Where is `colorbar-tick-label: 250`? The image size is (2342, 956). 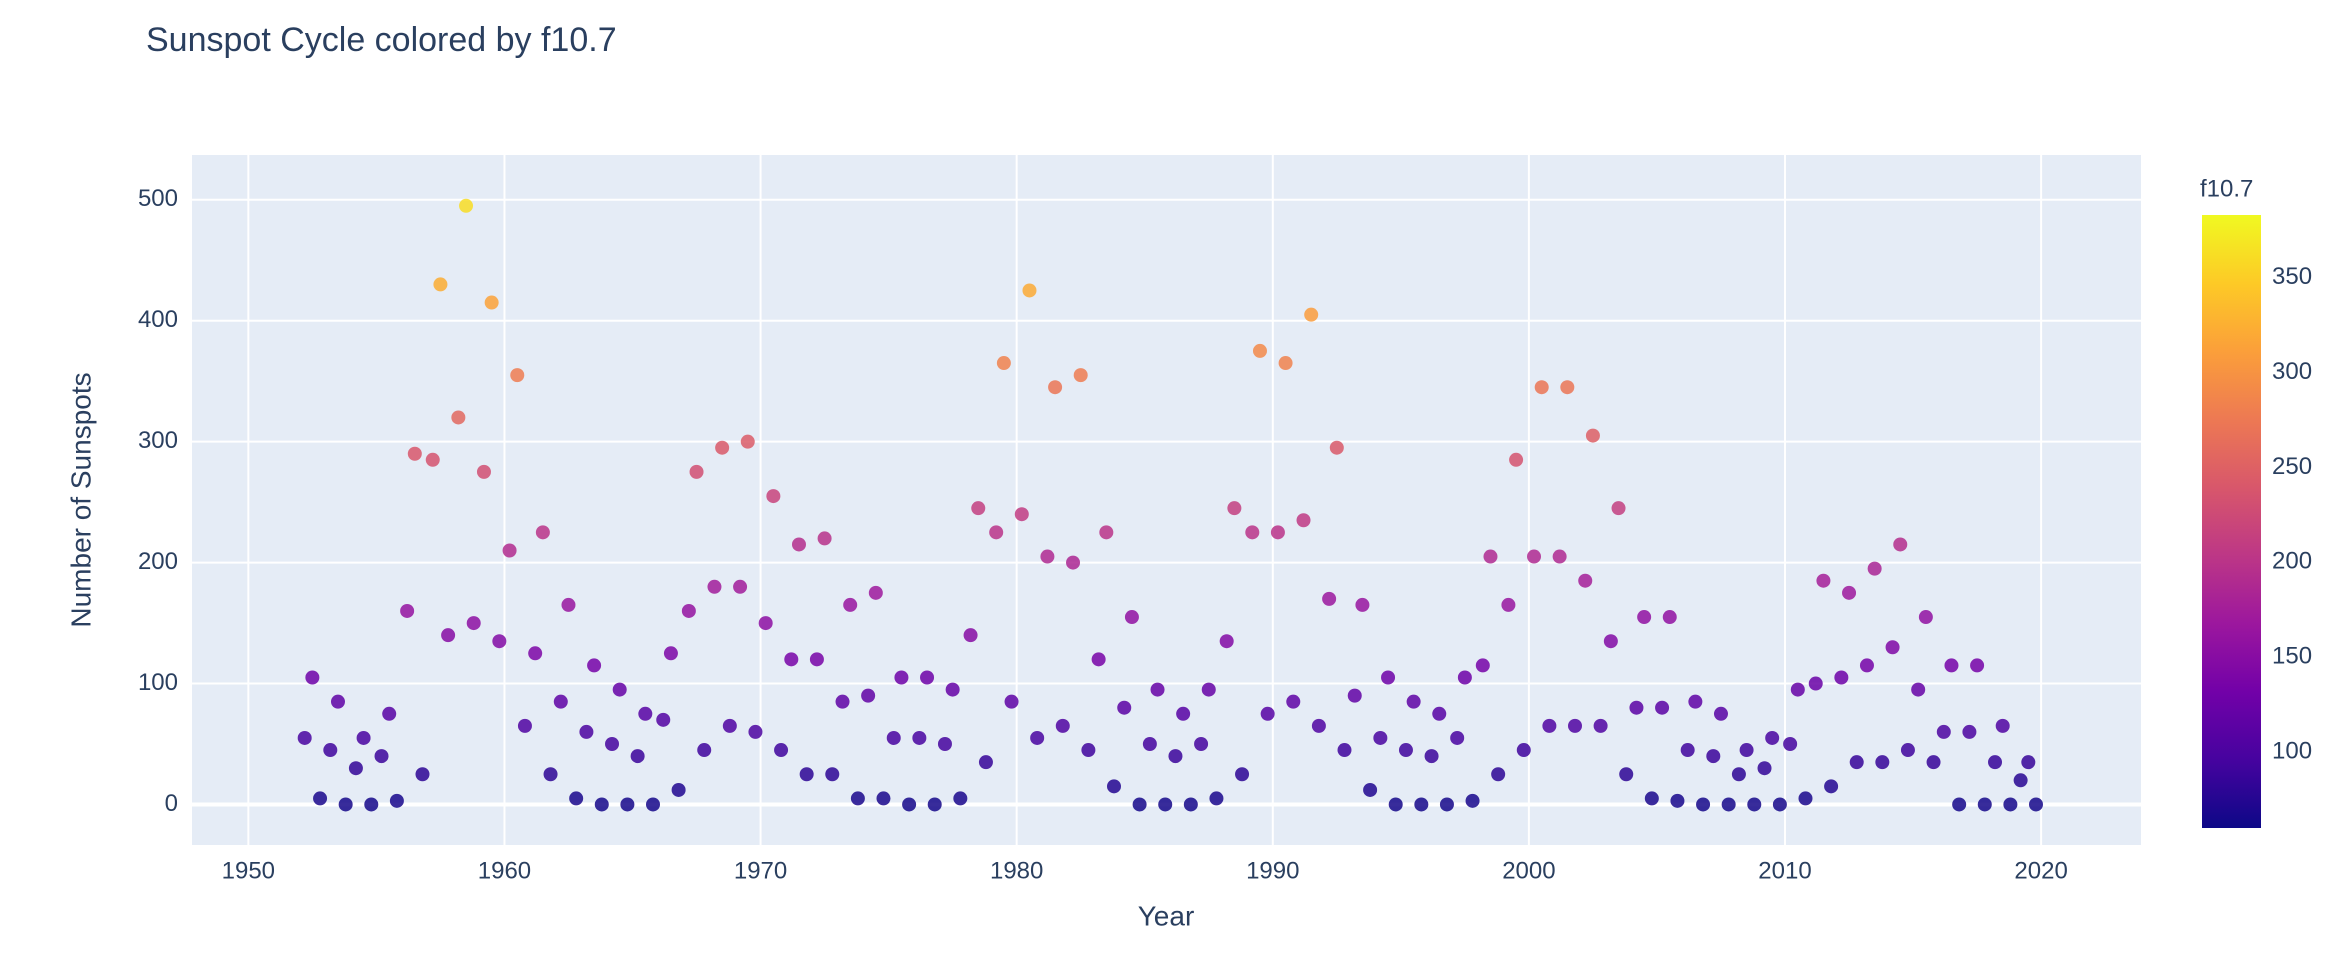 colorbar-tick-label: 250 is located at coordinates (2292, 466).